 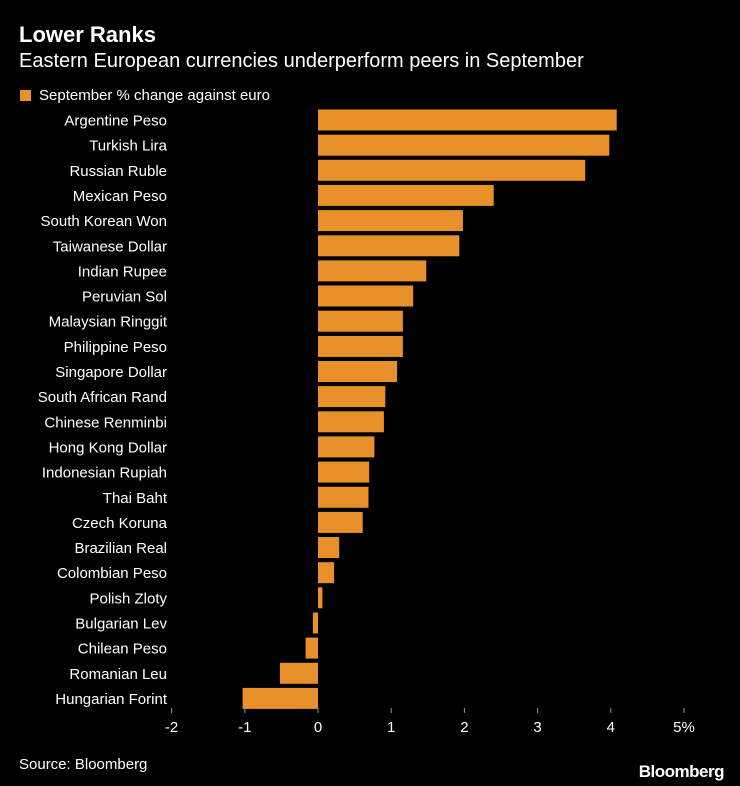 I want to click on category-label: Malaysian Ringgit, so click(x=108, y=322).